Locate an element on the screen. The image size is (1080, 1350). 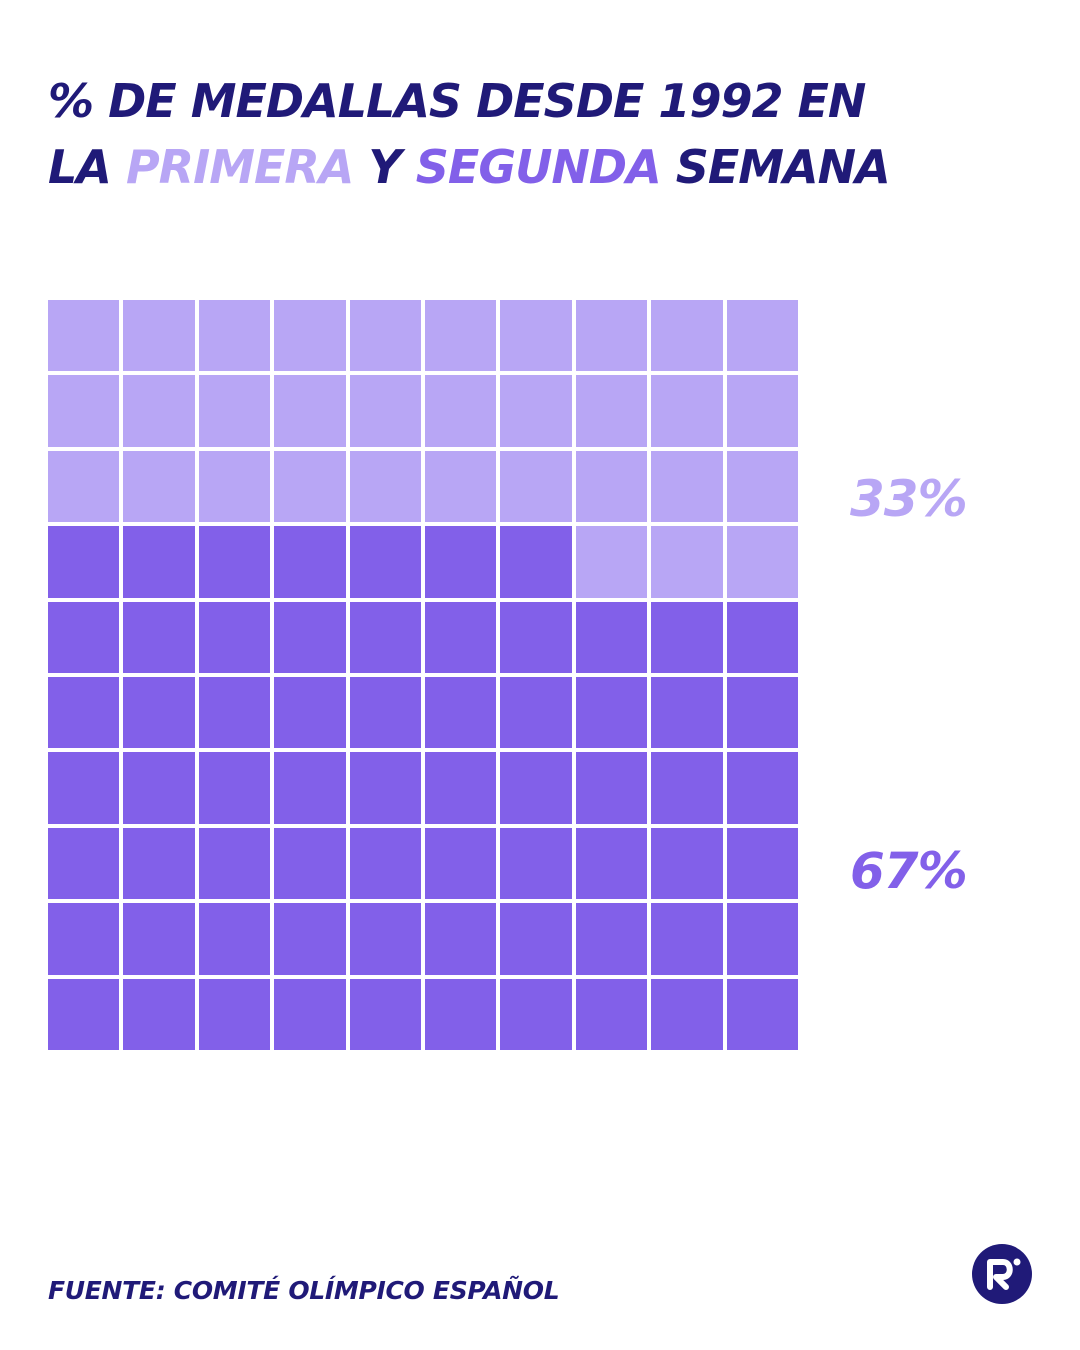
title-line-2: LA PRIMERA Y SEGUNDA SEMANA is located at coordinates (548, 167).